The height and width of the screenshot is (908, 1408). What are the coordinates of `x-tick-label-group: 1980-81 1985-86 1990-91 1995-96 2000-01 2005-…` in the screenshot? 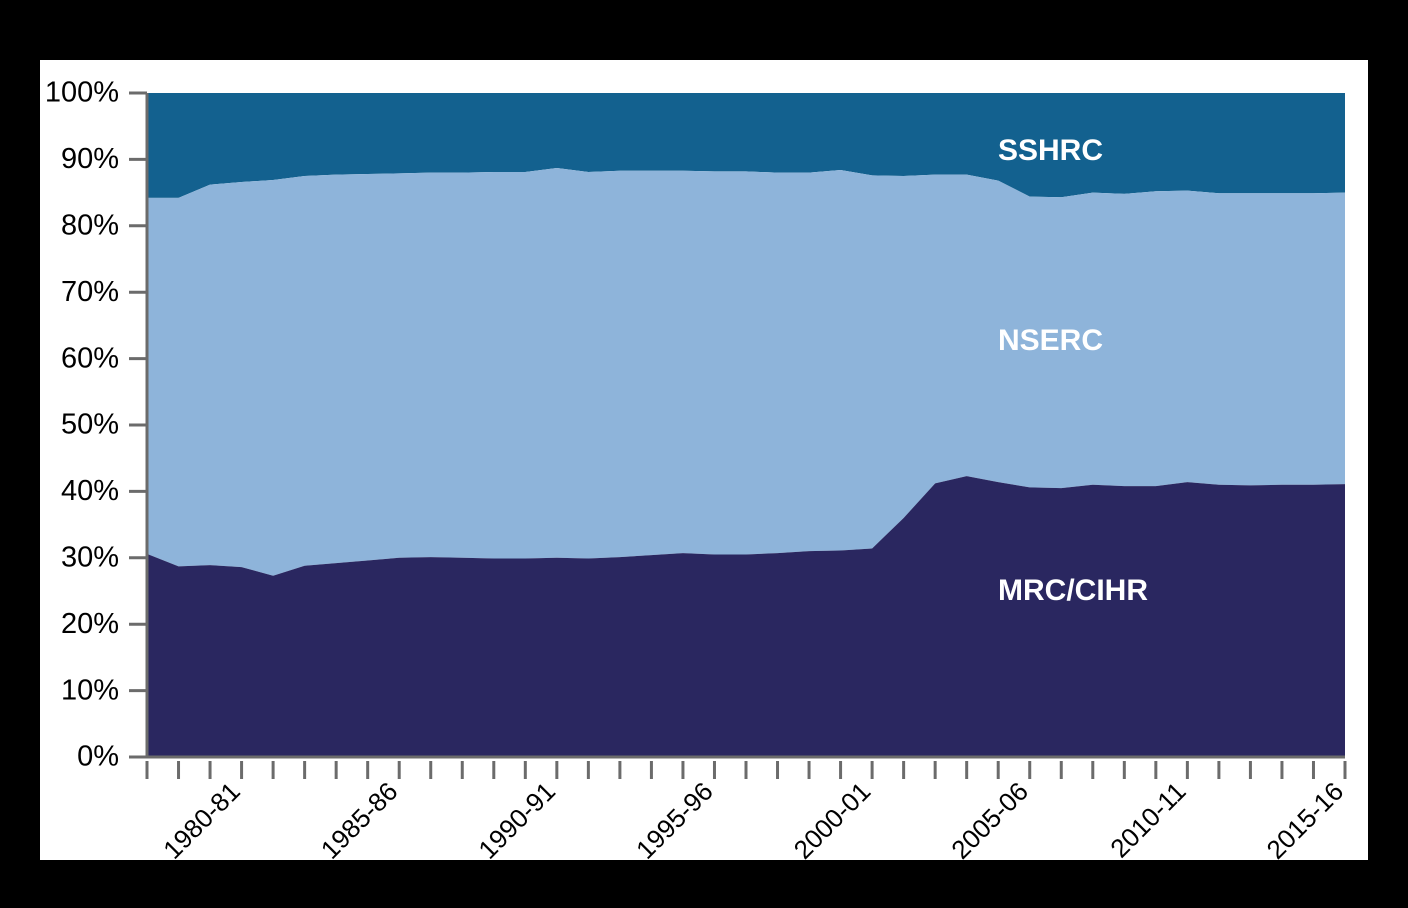 It's located at (753, 820).